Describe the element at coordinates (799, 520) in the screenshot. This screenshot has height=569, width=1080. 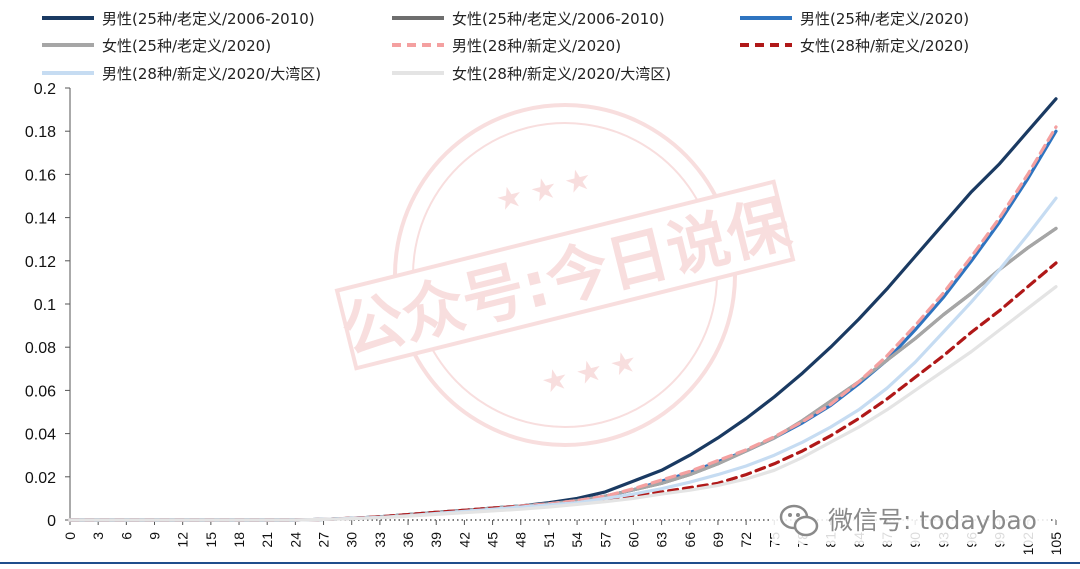
I see `wechat-icon` at that location.